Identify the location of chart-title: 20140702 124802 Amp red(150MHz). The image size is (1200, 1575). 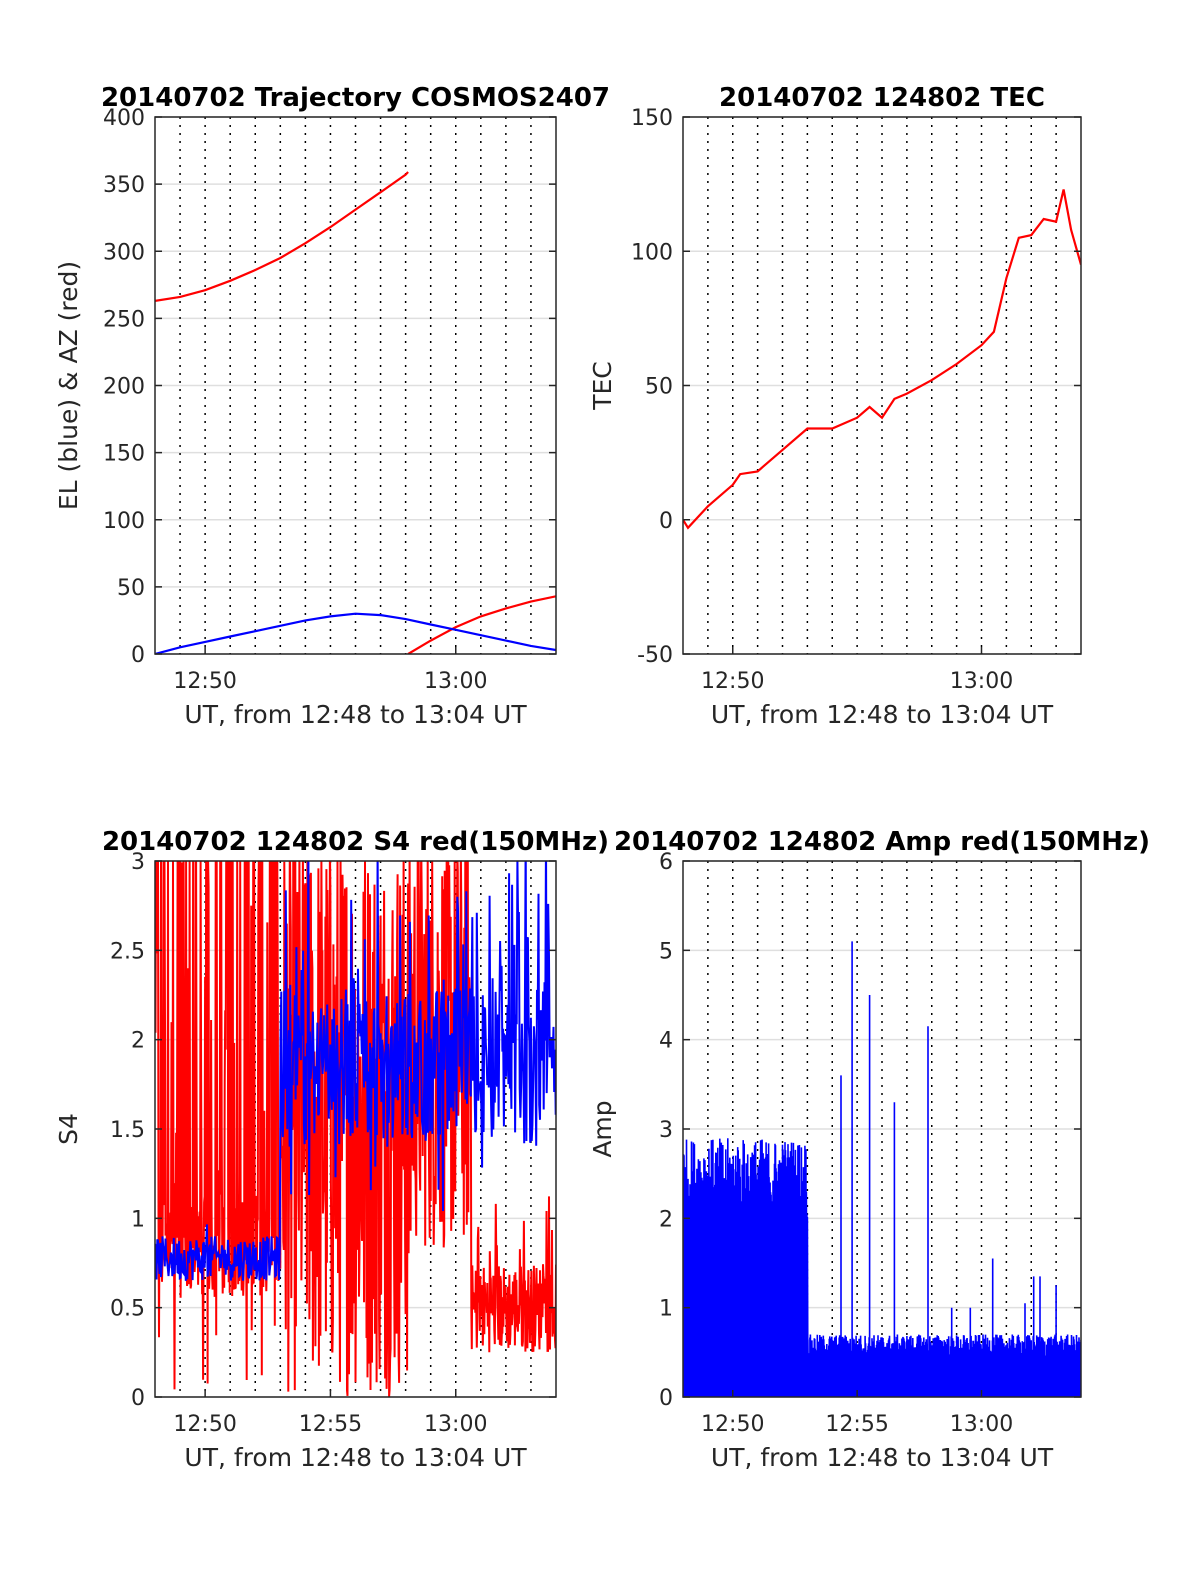
(882, 842).